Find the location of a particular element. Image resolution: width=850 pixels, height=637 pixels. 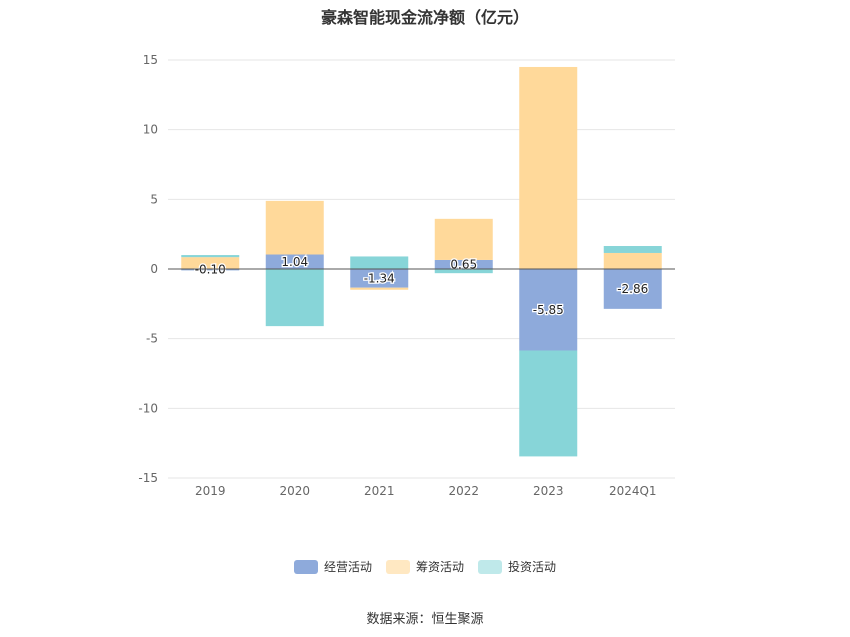

data-label: -5.85 is located at coordinates (548, 310).